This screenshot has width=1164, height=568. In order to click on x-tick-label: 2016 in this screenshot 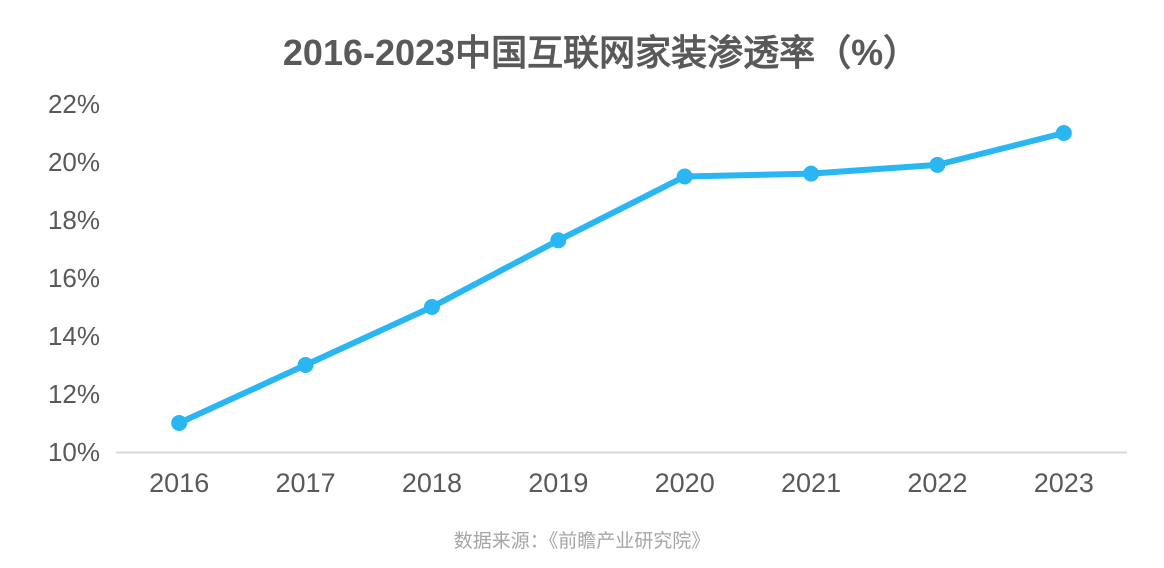, I will do `click(179, 483)`.